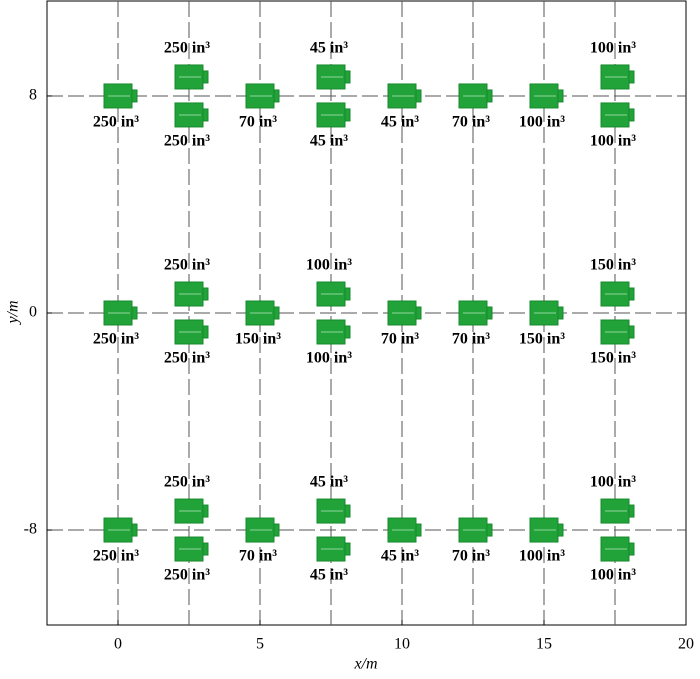 The height and width of the screenshot is (679, 700). Describe the element at coordinates (402, 644) in the screenshot. I see `x-tick-label: 10` at that location.